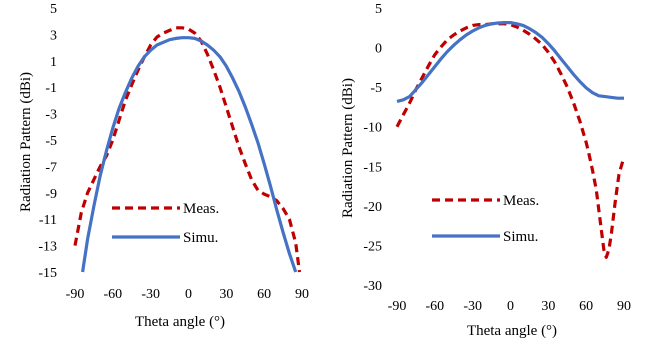 This screenshot has height=347, width=652. What do you see at coordinates (372, 128) in the screenshot?
I see `y-tick-label: -10` at bounding box center [372, 128].